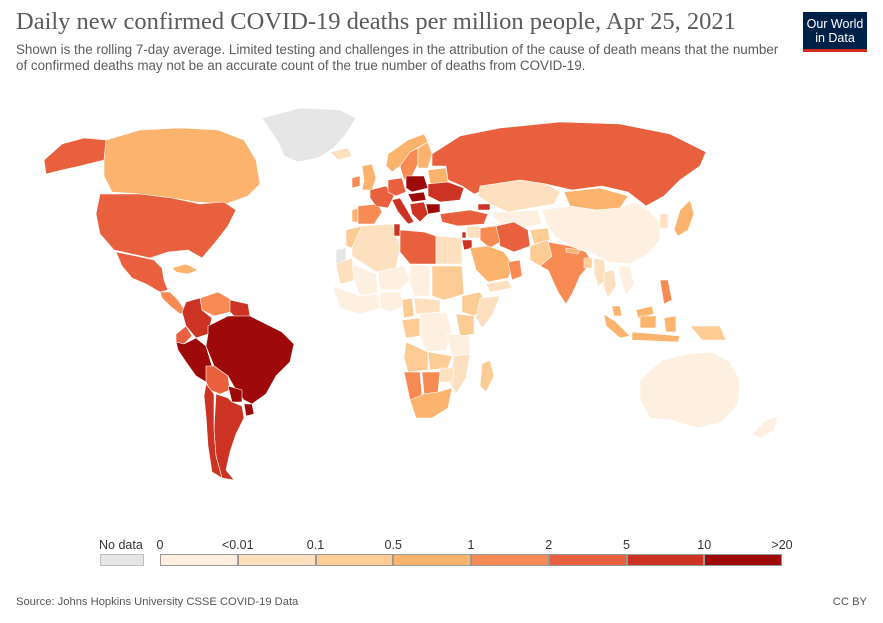  What do you see at coordinates (185, 269) in the screenshot?
I see `region-cuba` at bounding box center [185, 269].